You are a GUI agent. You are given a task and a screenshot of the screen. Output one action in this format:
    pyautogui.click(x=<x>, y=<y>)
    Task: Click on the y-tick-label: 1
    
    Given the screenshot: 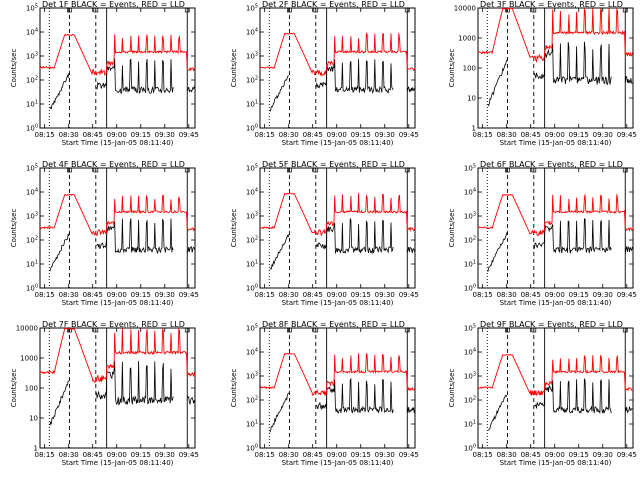 What is the action you would take?
    pyautogui.click(x=36, y=449)
    